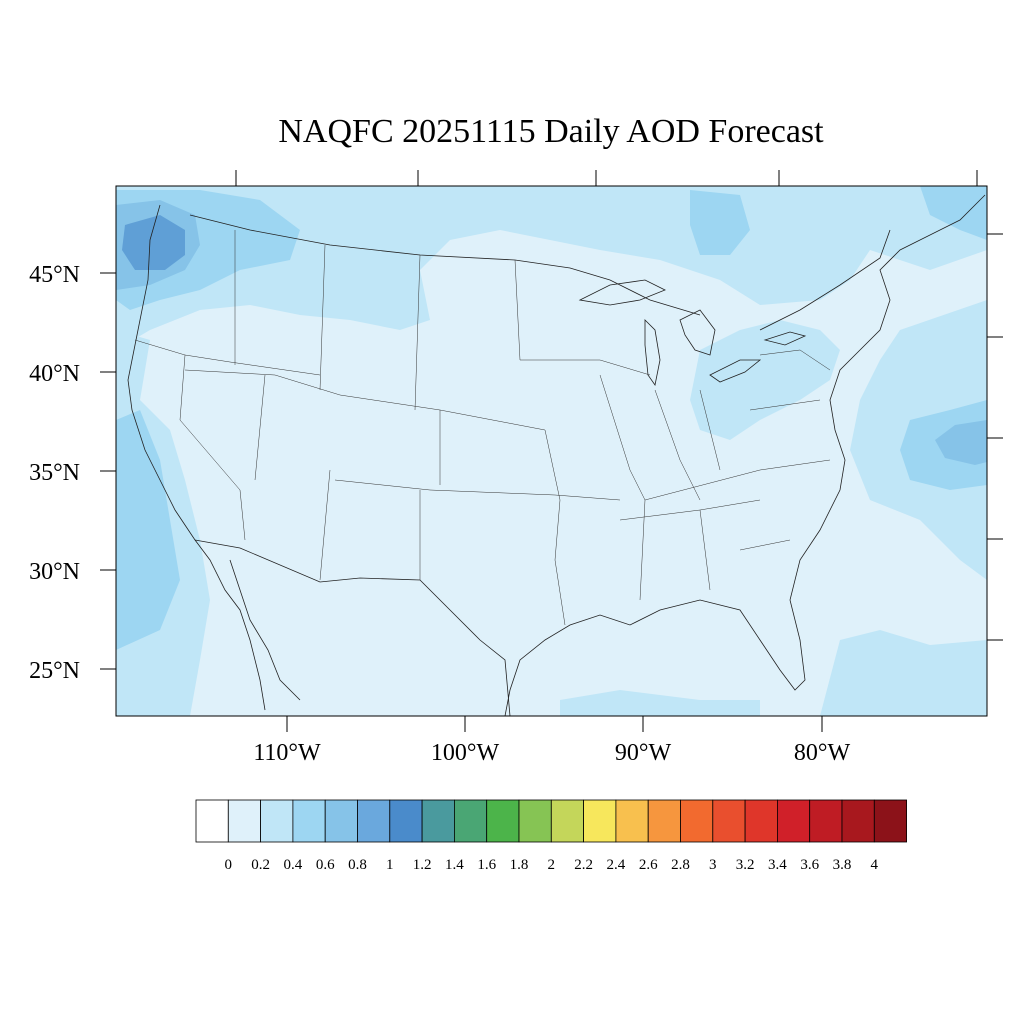  What do you see at coordinates (616, 865) in the screenshot?
I see `colorbar-label: 2.4` at bounding box center [616, 865].